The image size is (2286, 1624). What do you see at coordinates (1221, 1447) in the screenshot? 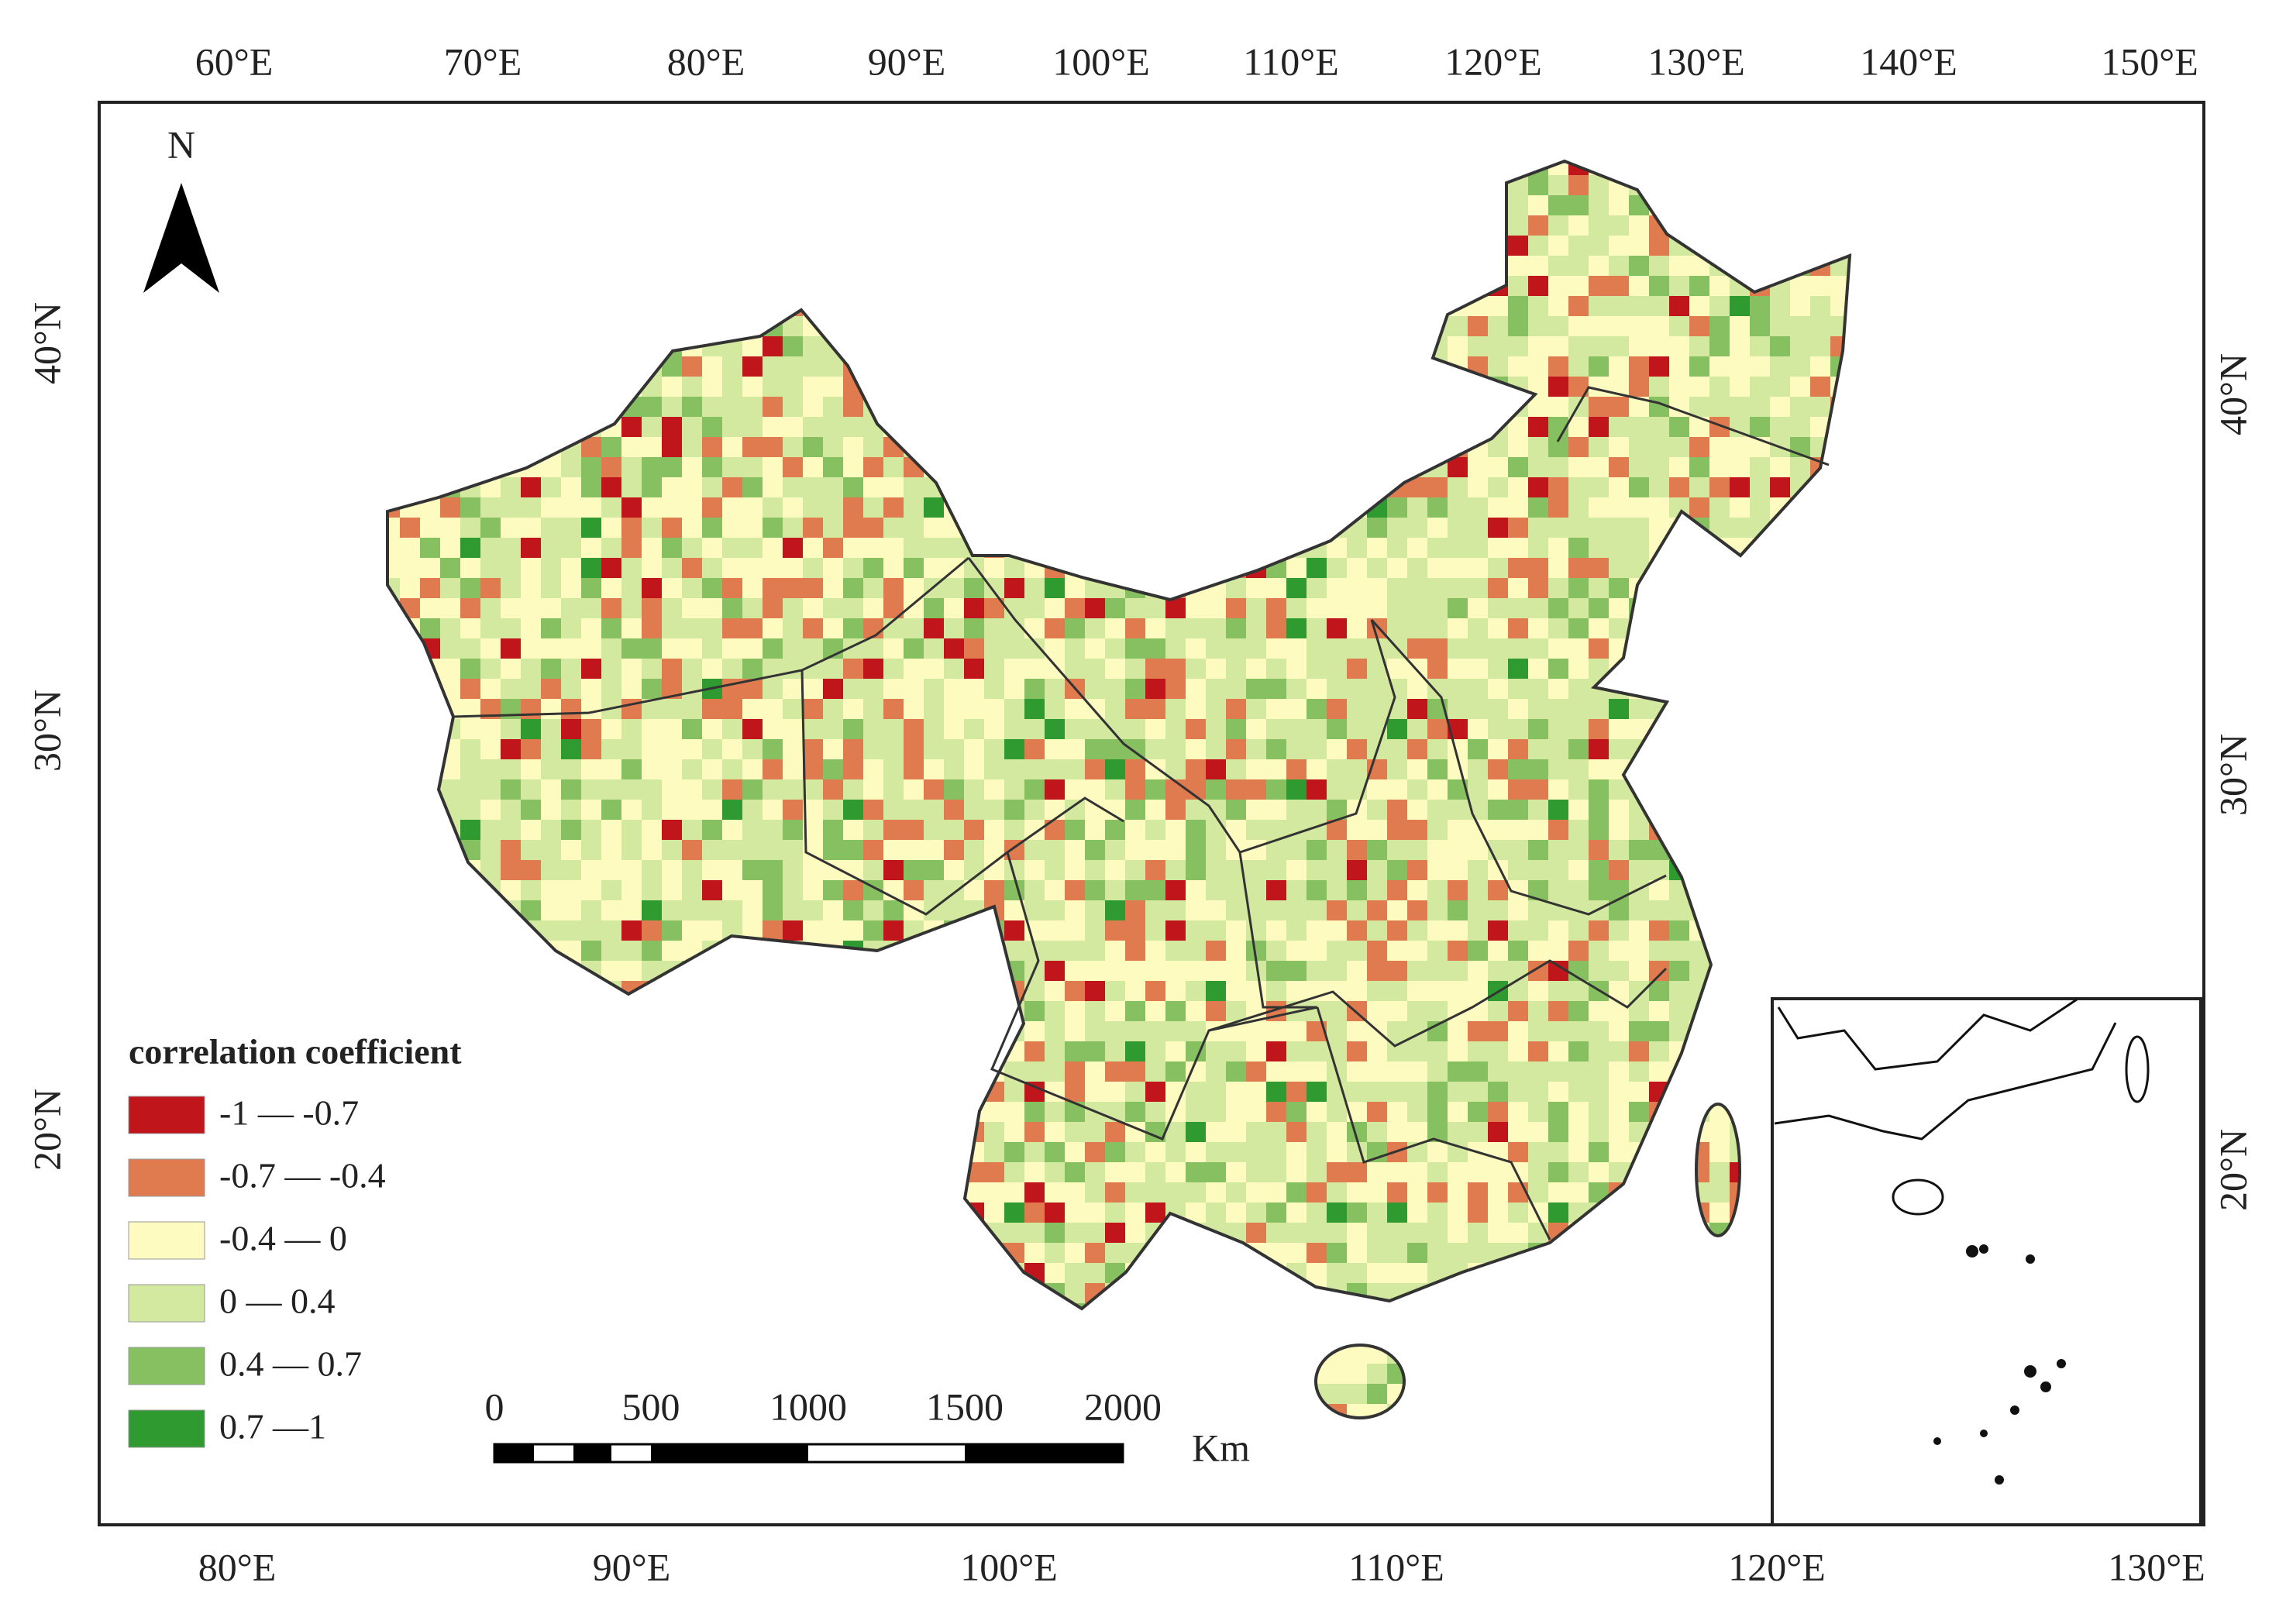
I see `scale-unit: Km` at bounding box center [1221, 1447].